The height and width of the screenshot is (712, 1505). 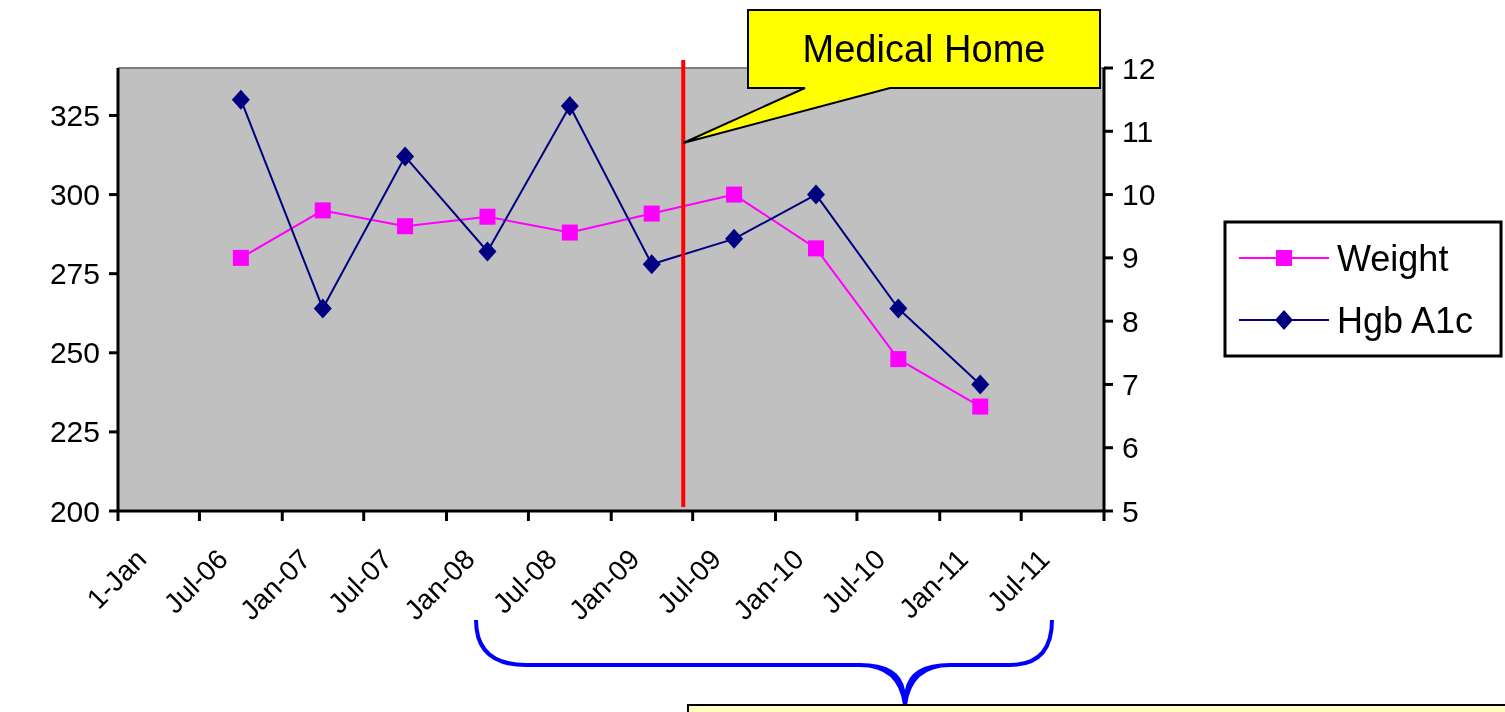 What do you see at coordinates (1130, 258) in the screenshot?
I see `y2-tick-label: 9` at bounding box center [1130, 258].